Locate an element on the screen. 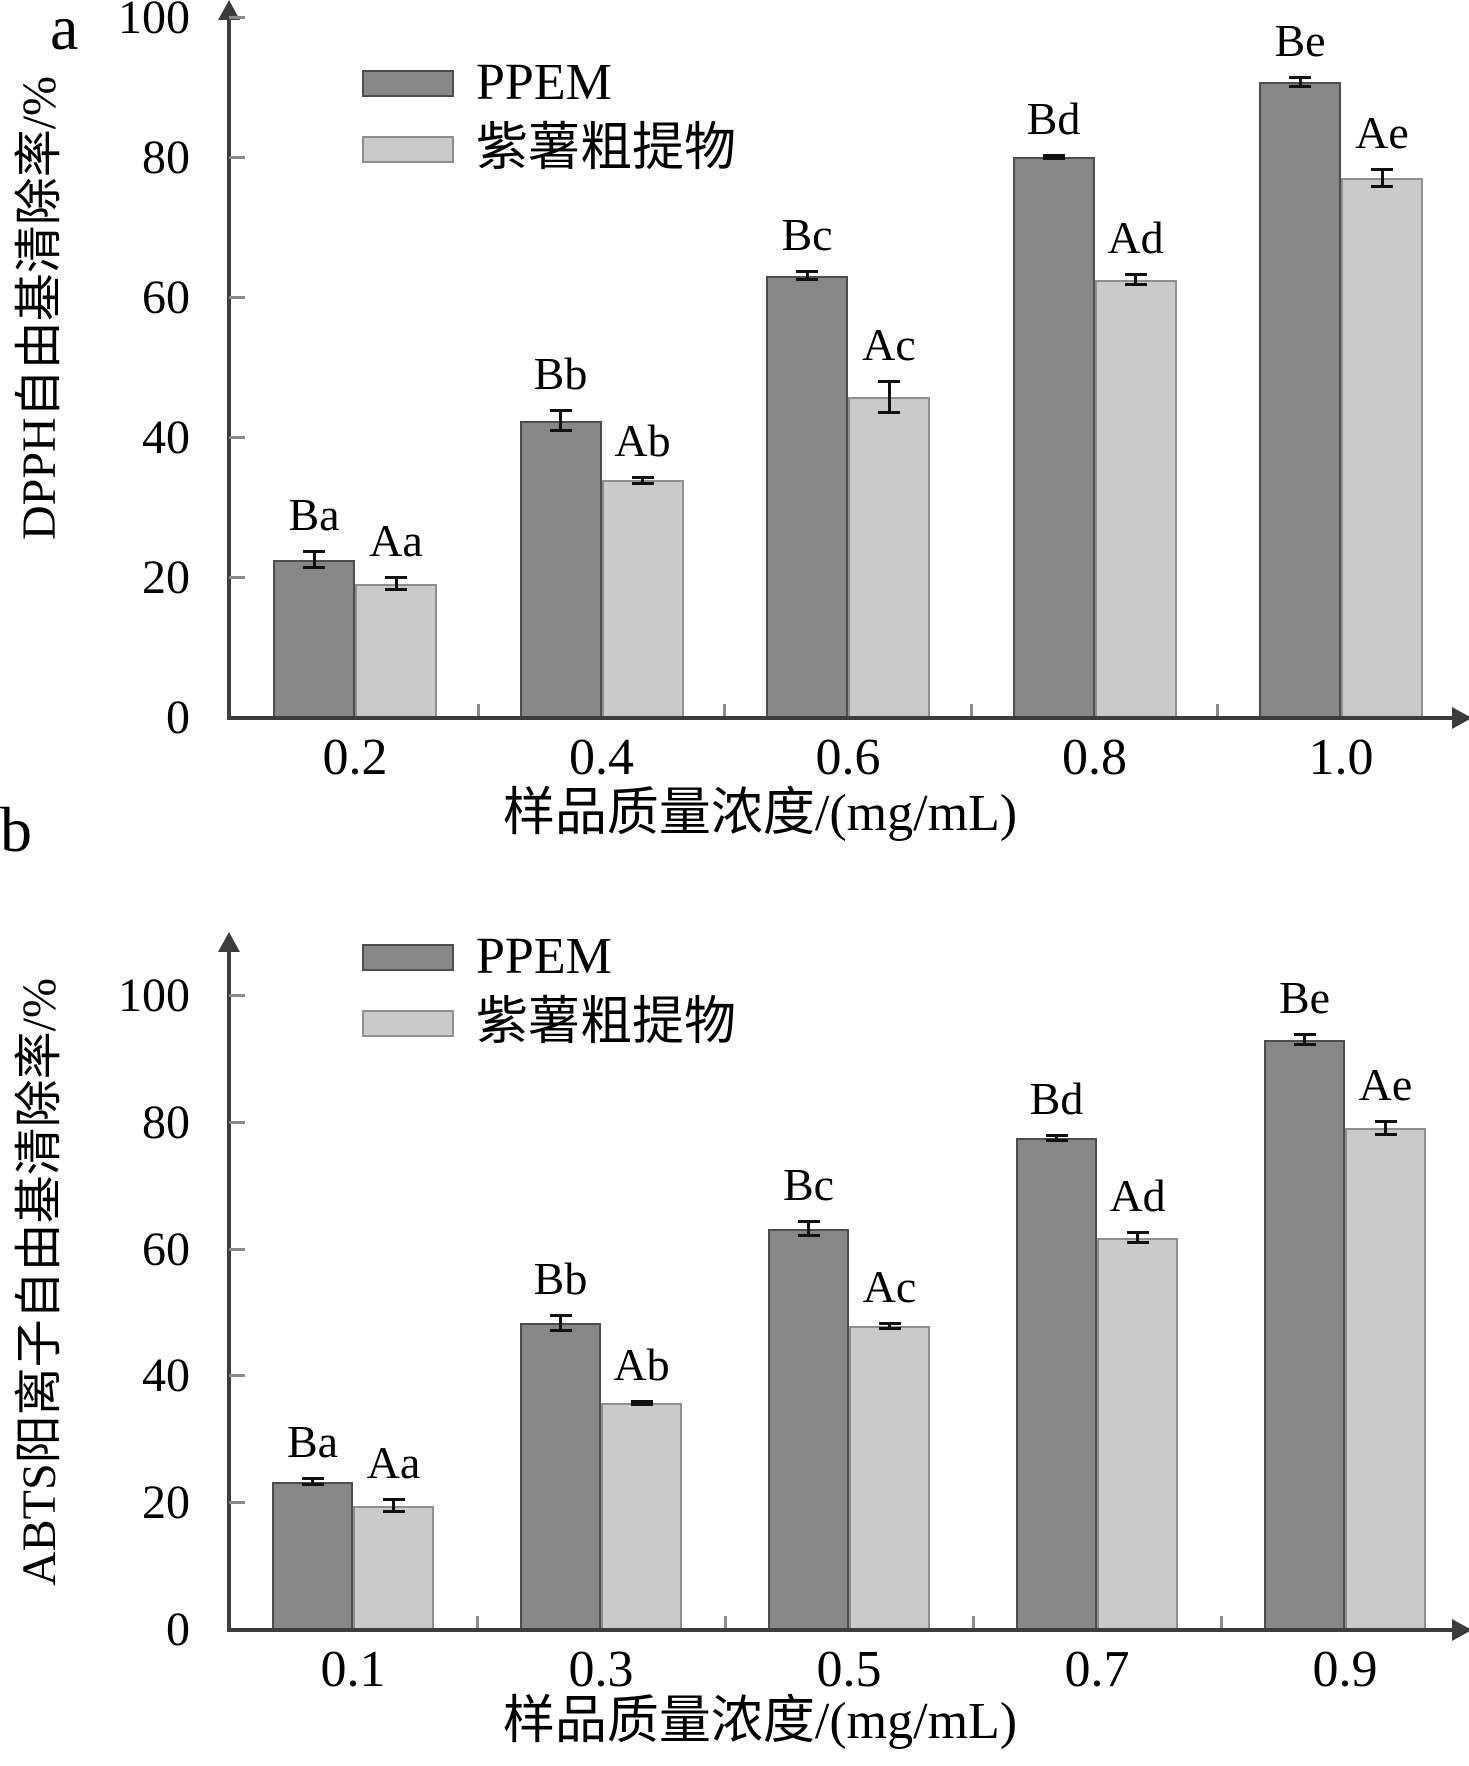 The width and height of the screenshot is (1469, 1766). panel-b-x-axis-title: 样品质量浓度/(mg/mL) is located at coordinates (760, 1721).